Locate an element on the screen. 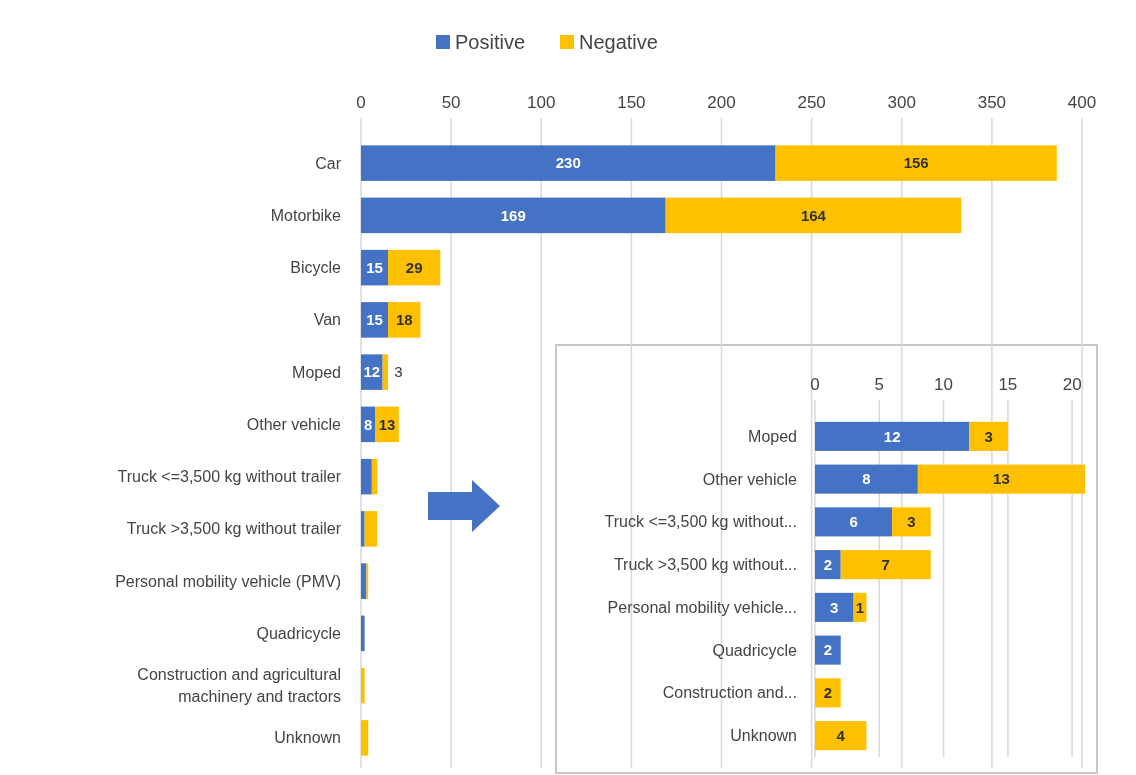  y-tick-label: Car is located at coordinates (328, 163).